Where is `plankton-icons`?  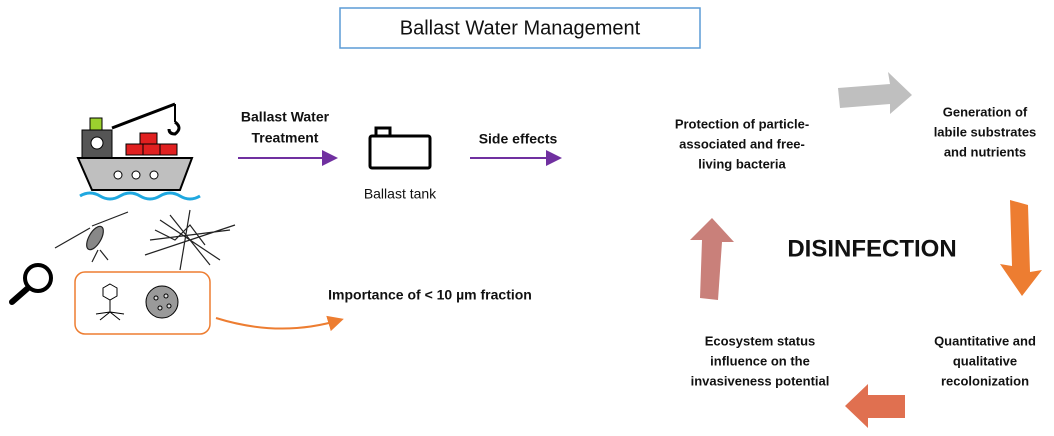
plankton-icons is located at coordinates (145, 240).